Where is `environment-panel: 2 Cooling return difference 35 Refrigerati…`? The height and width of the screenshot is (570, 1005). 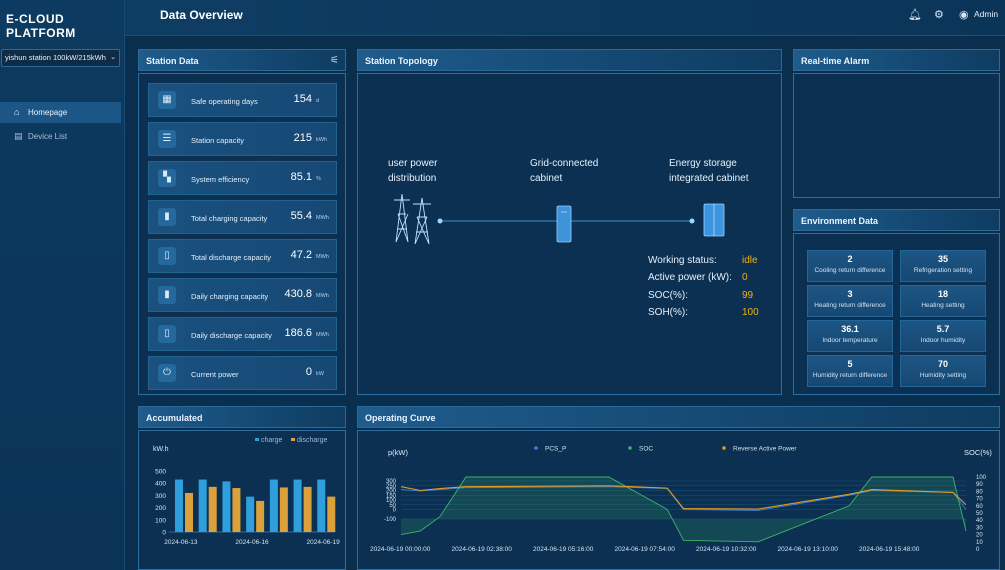 environment-panel: 2 Cooling return difference 35 Refrigerati… is located at coordinates (896, 314).